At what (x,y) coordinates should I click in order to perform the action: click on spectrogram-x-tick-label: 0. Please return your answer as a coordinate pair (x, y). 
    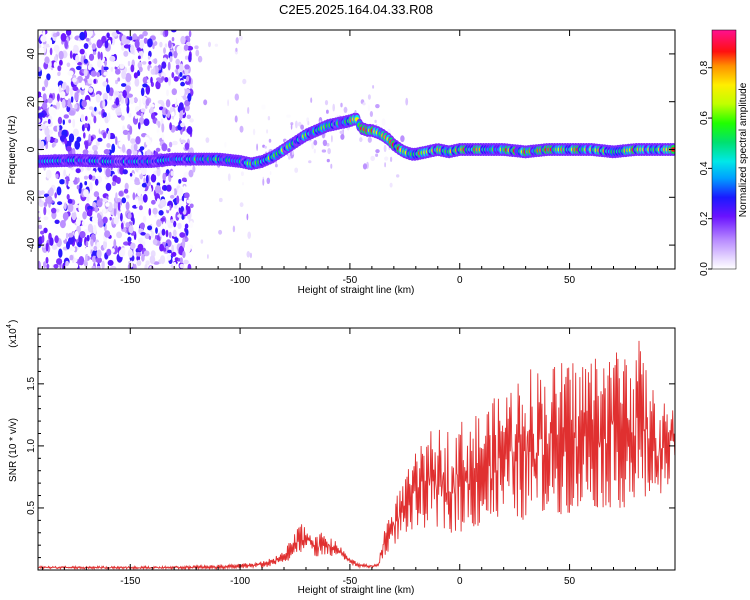
    Looking at the image, I should click on (460, 280).